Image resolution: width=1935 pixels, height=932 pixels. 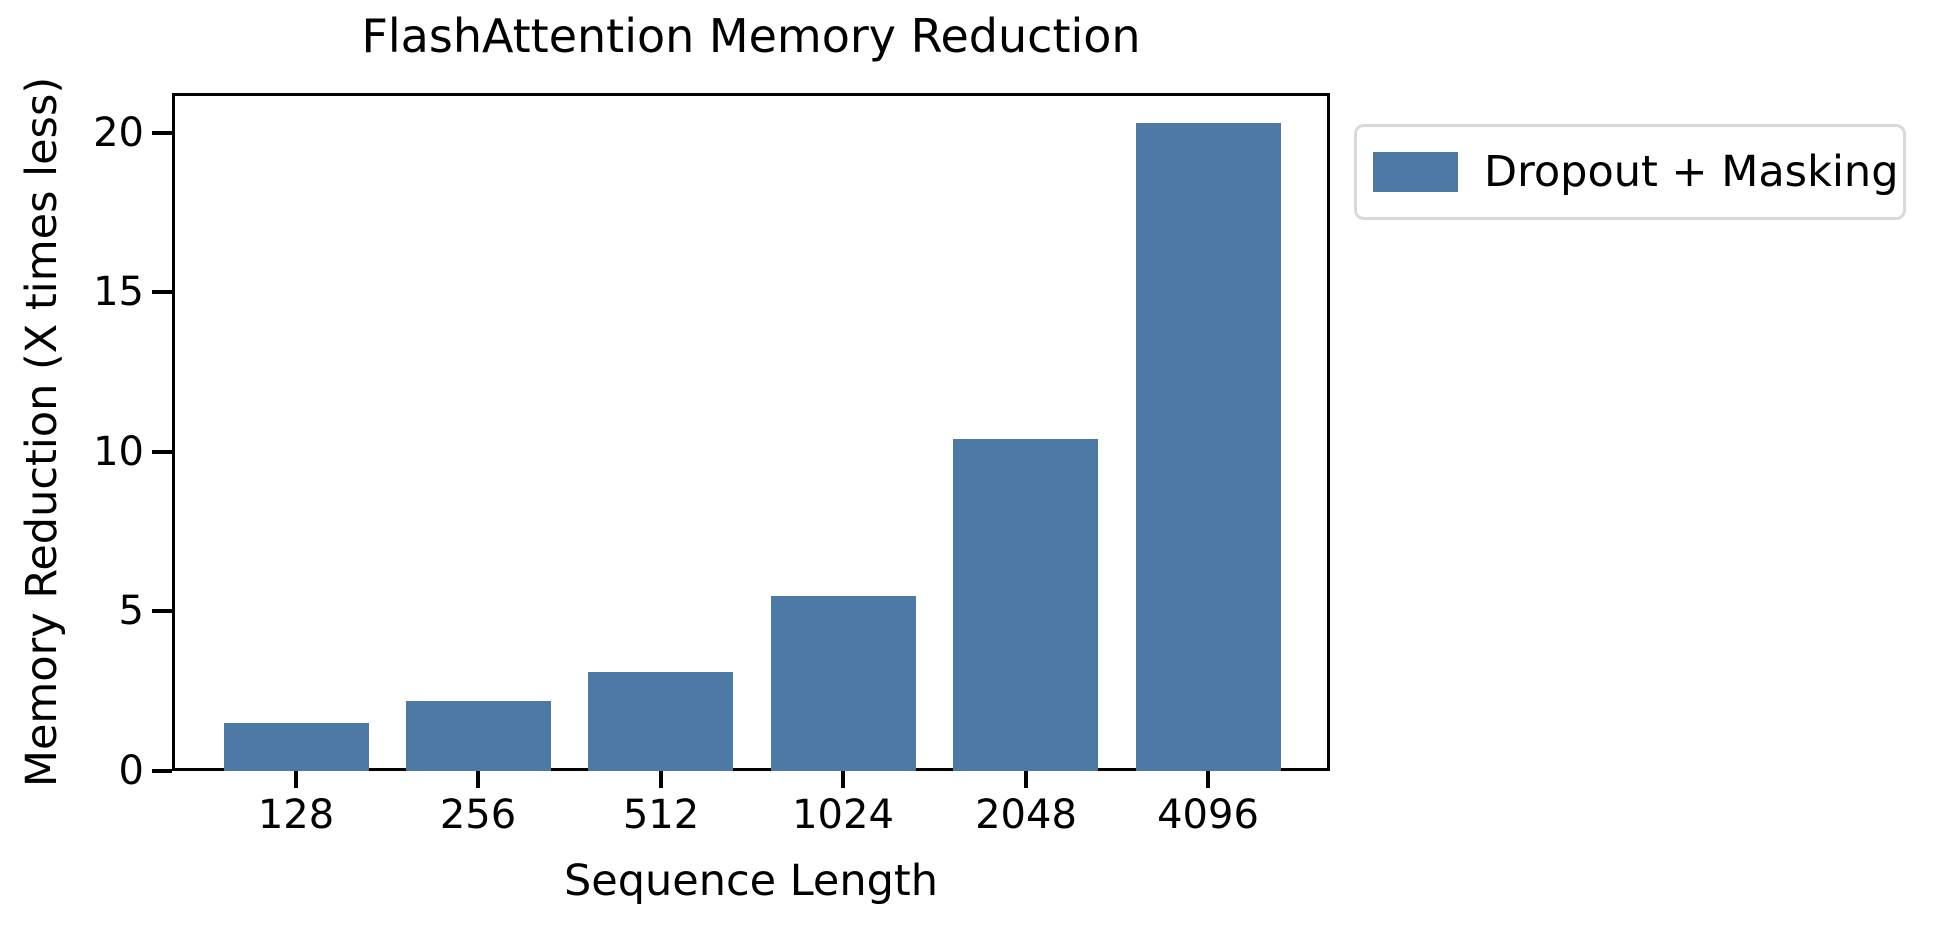 What do you see at coordinates (751, 881) in the screenshot?
I see `x-axis-label: Sequence Length` at bounding box center [751, 881].